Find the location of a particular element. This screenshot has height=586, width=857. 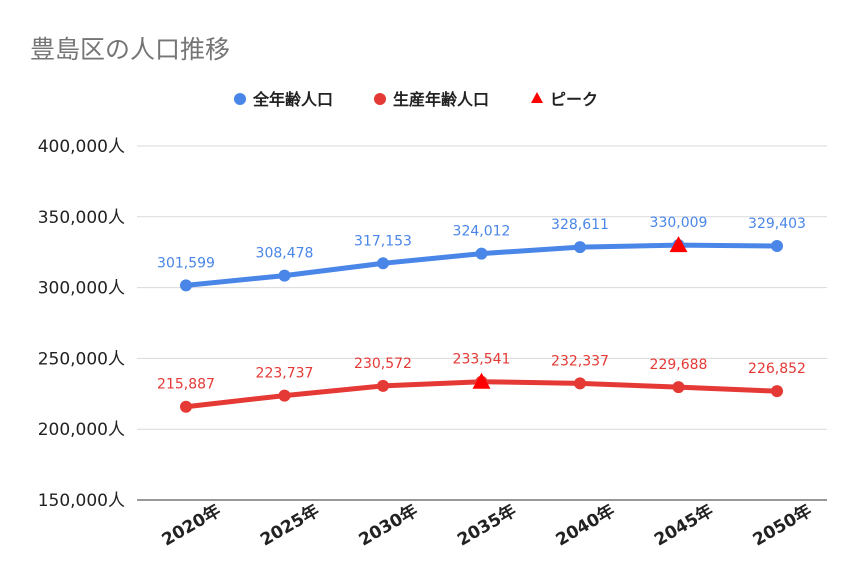

x-tick-label: 2040年 is located at coordinates (585, 525).